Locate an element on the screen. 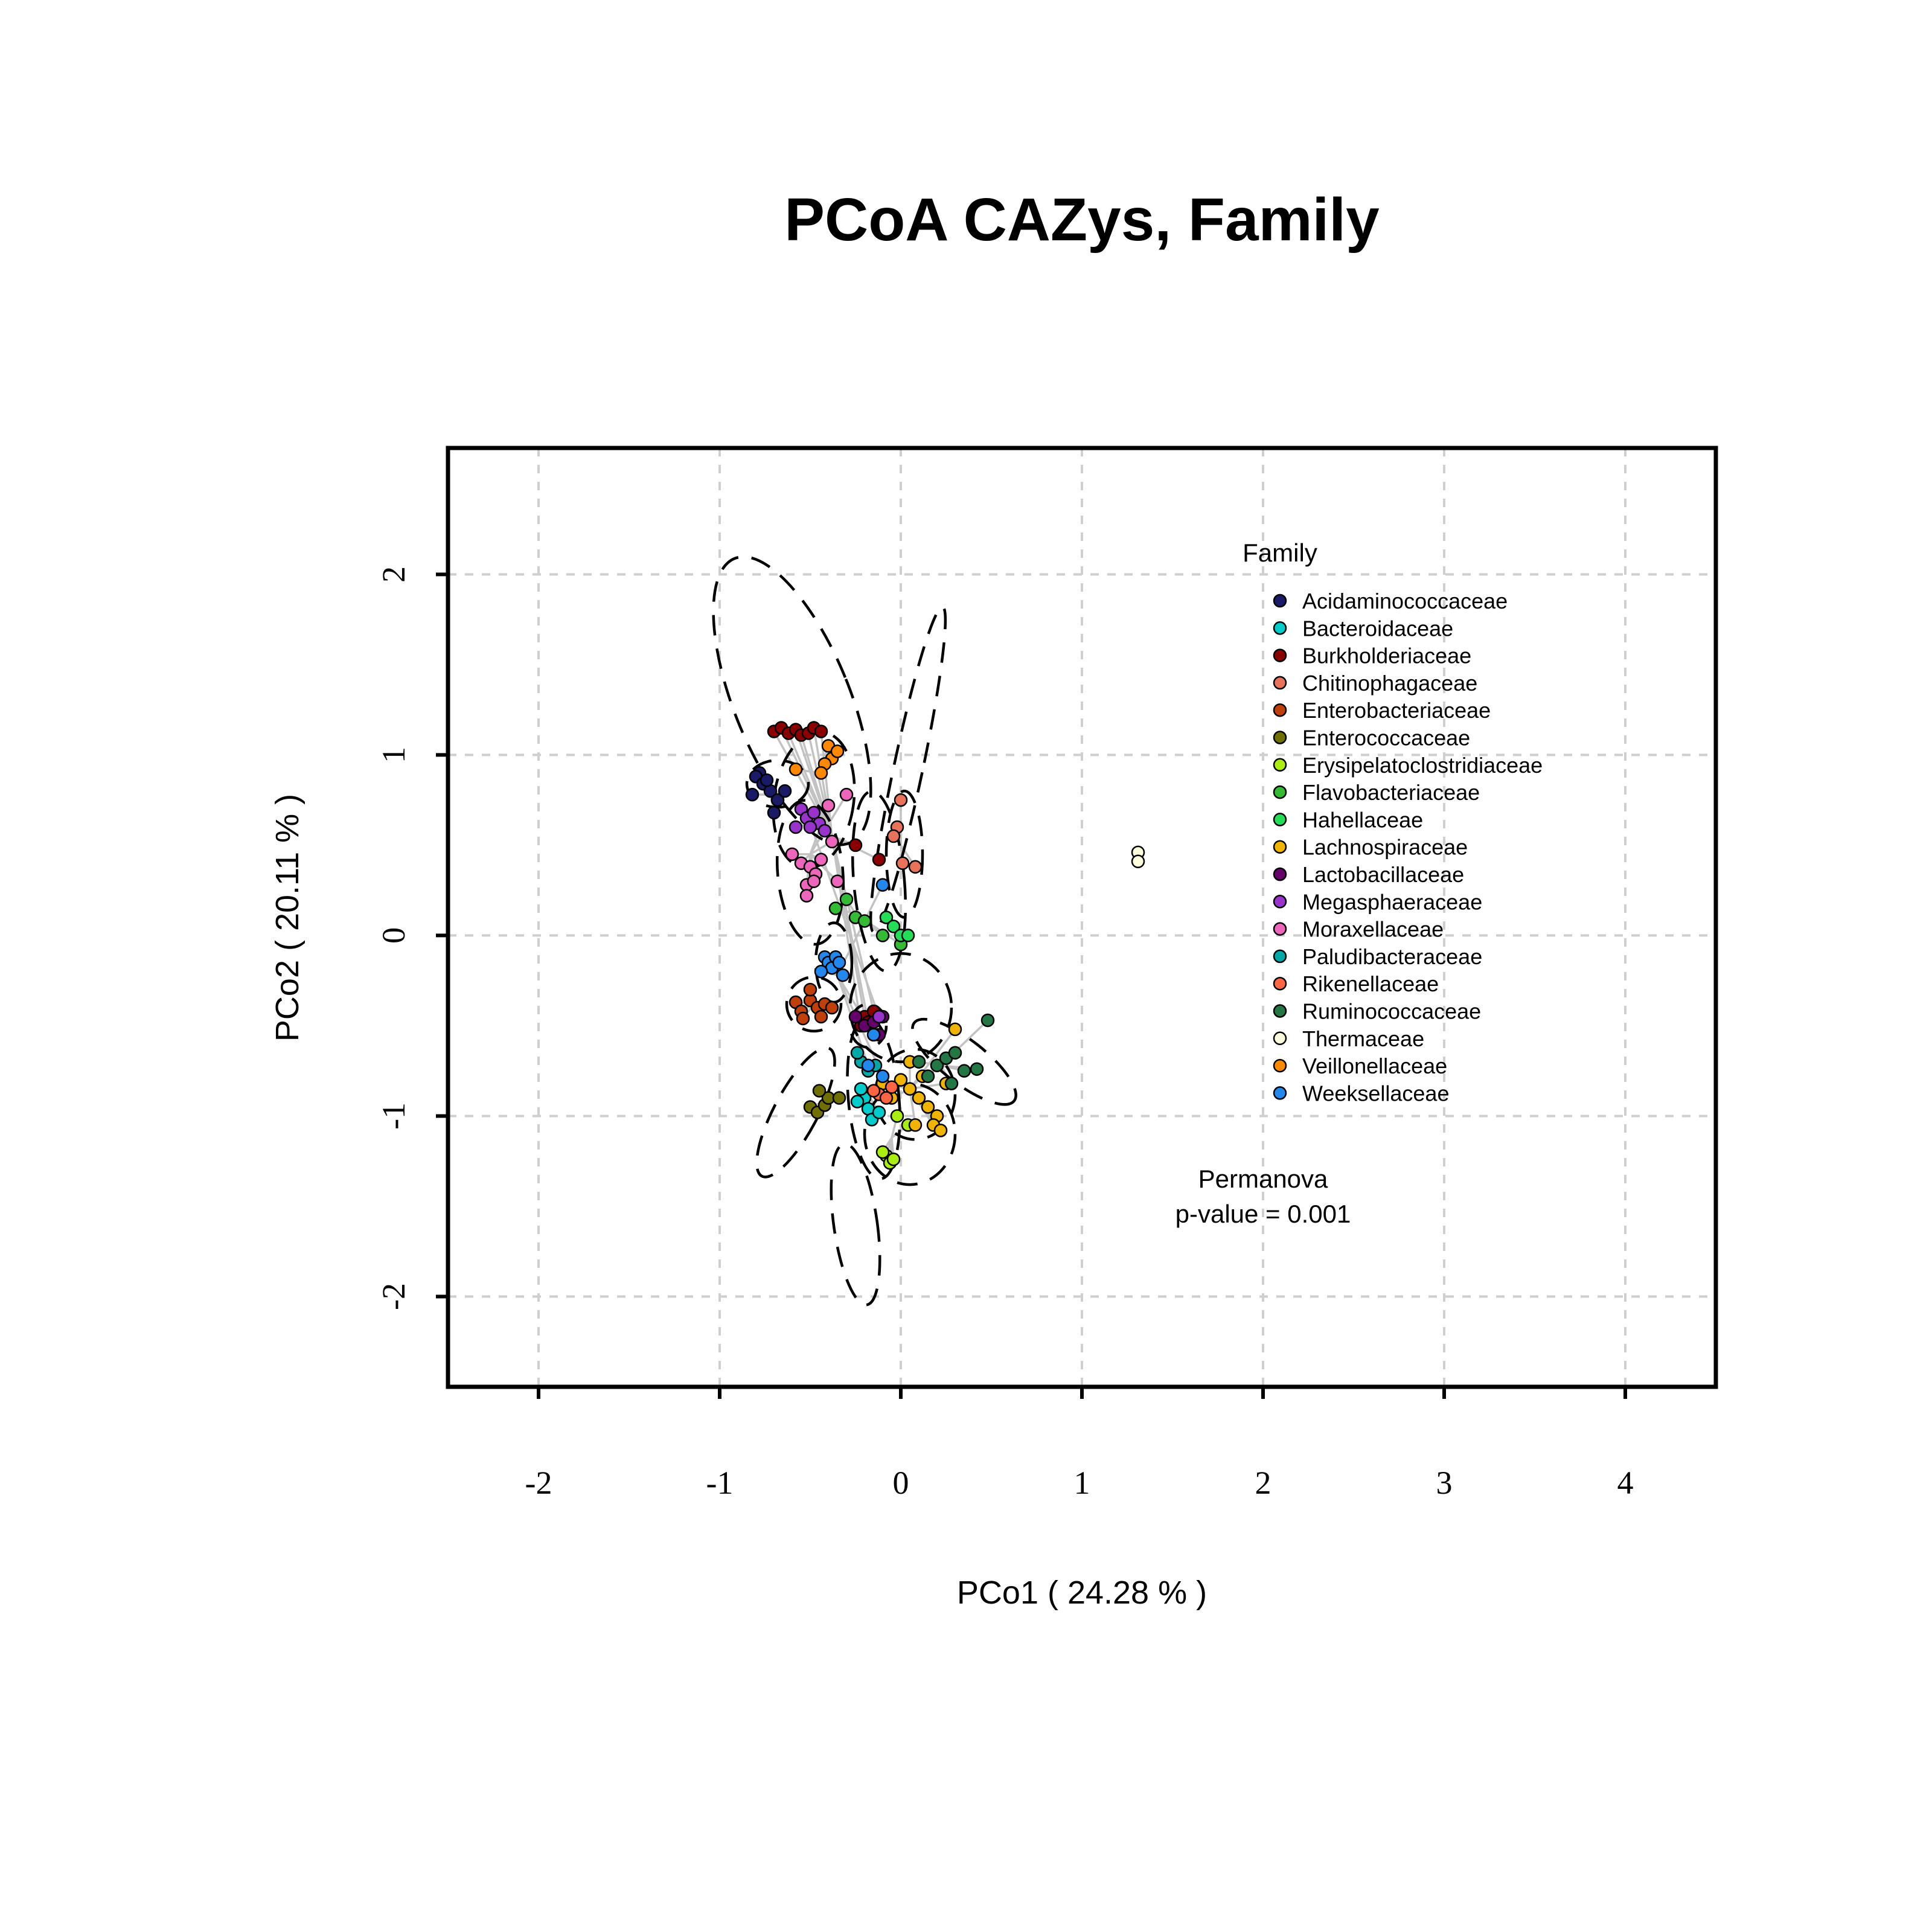 The image size is (1932, 1932). legend-label: Paludibacteraceae is located at coordinates (1392, 957).